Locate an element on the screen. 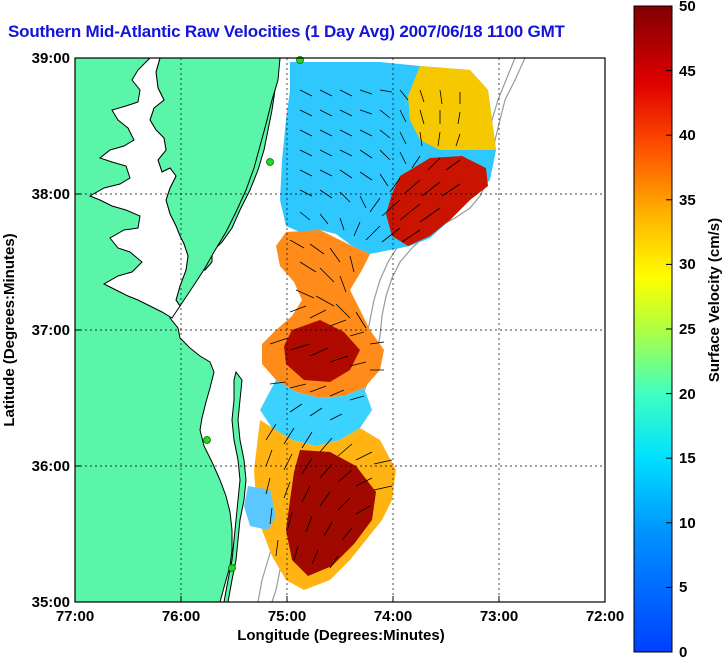 The height and width of the screenshot is (659, 724). velocity-region-north-hot is located at coordinates (437, 201).